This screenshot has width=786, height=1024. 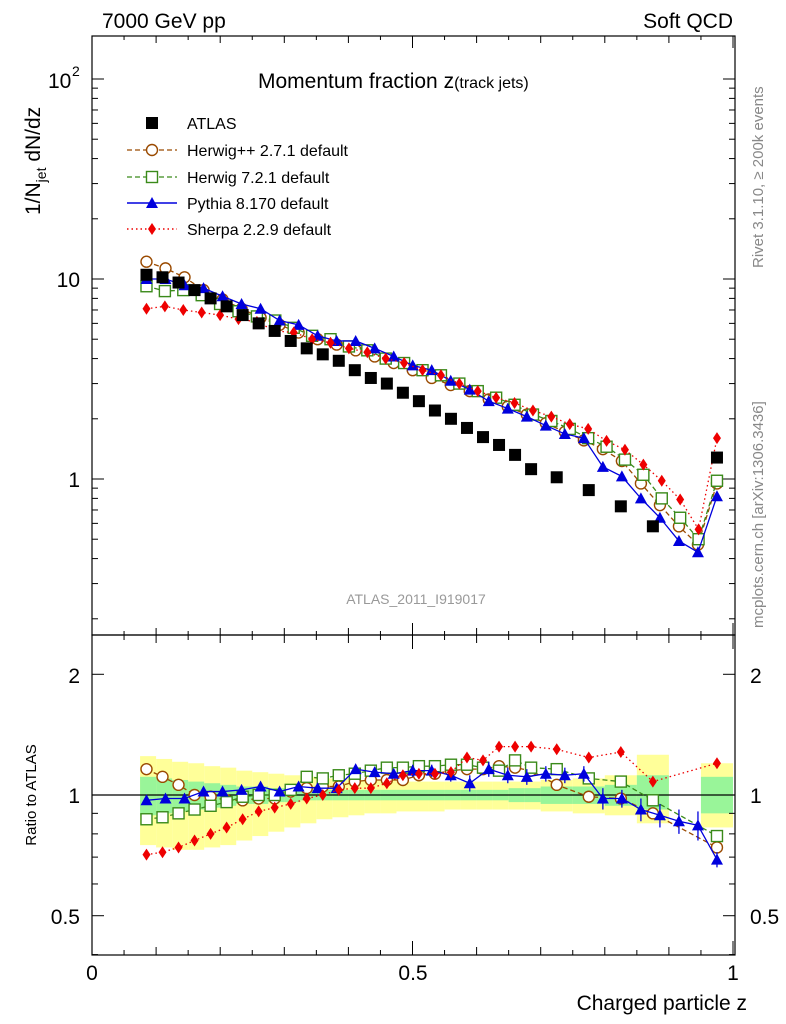 I want to click on main-ylabel-main: 1/N, so click(x=33, y=198).